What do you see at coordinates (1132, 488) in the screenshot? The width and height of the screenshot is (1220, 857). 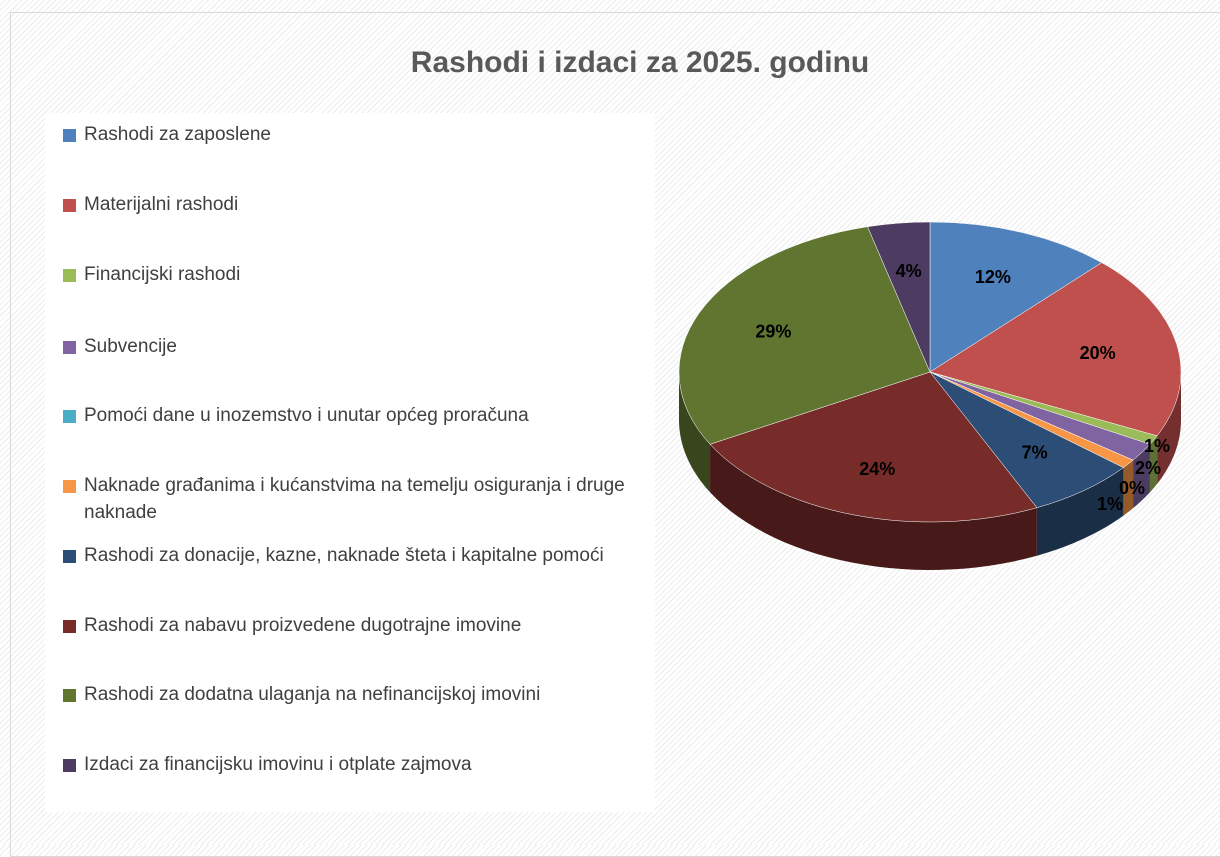 I see `data-label: 0%` at bounding box center [1132, 488].